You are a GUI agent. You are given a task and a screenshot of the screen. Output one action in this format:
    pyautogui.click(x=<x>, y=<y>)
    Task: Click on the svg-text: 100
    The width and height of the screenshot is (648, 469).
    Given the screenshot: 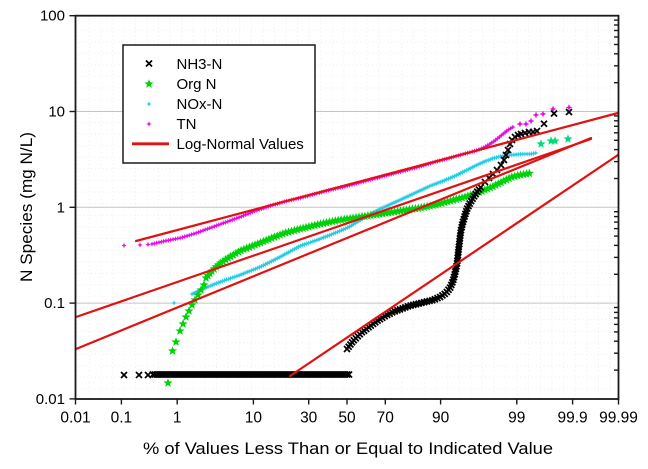 What is the action you would take?
    pyautogui.click(x=52, y=16)
    